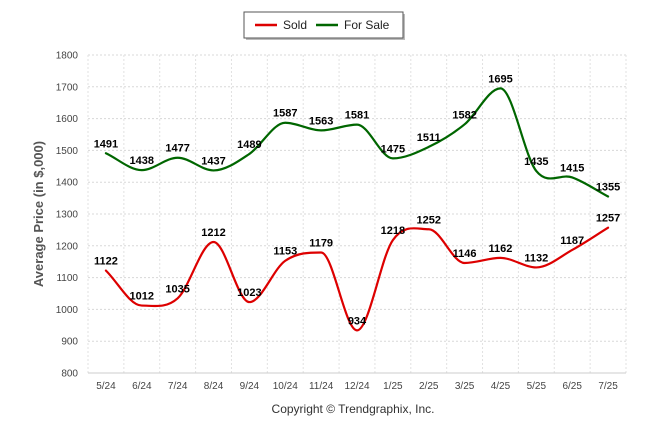 Image resolution: width=646 pixels, height=434 pixels. Describe the element at coordinates (536, 162) in the screenshot. I see `data-label: 1435` at that location.